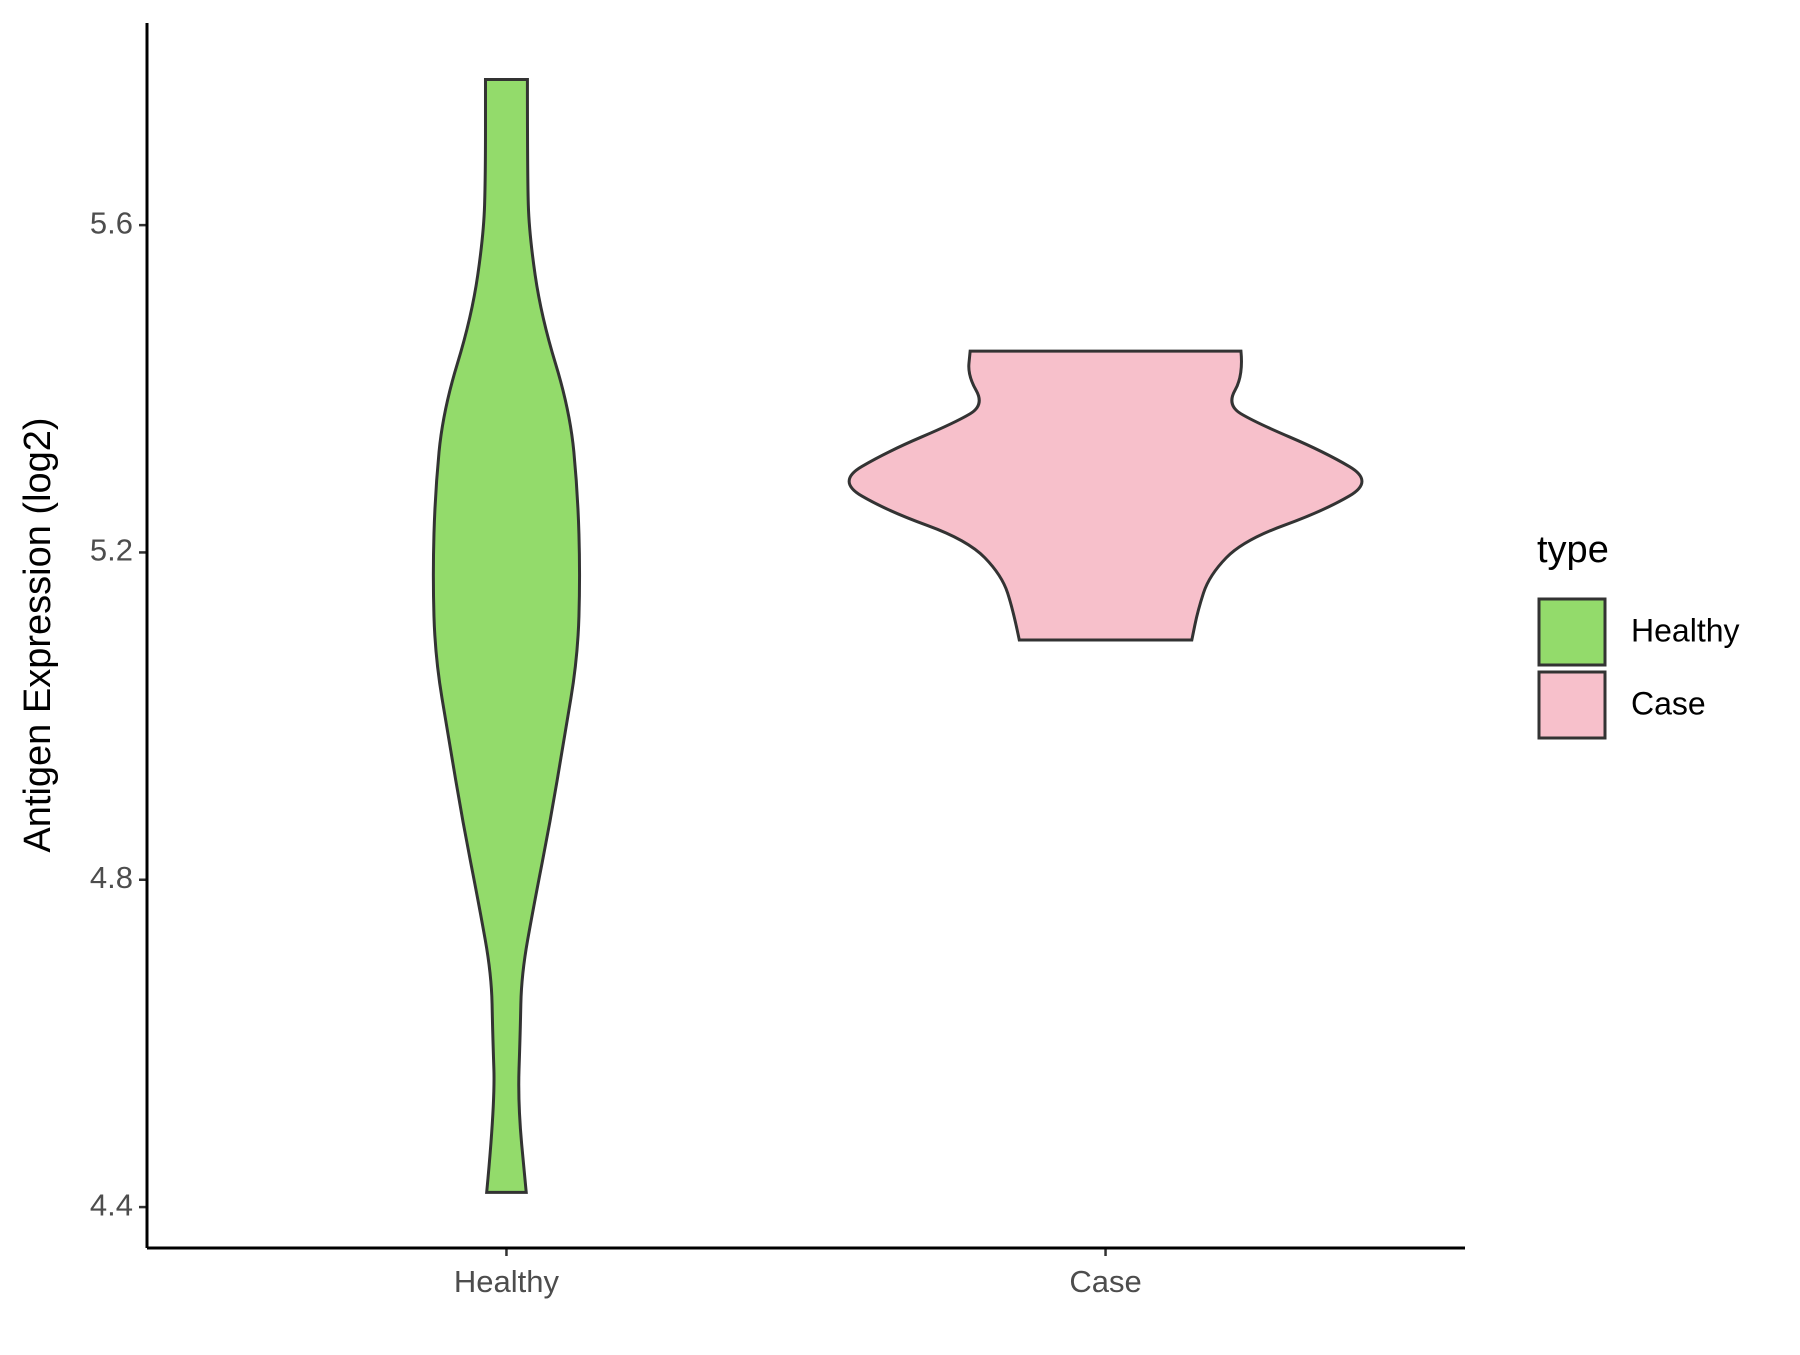 This screenshot has height=1355, width=1800. What do you see at coordinates (111, 222) in the screenshot?
I see `y-tick-label: 5.6` at bounding box center [111, 222].